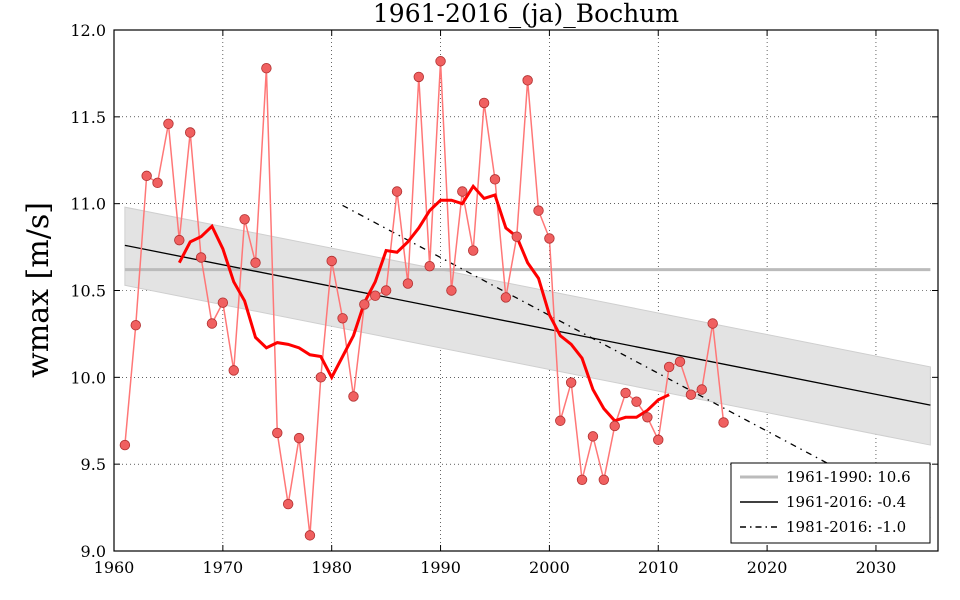 The image size is (960, 600). Describe the element at coordinates (88, 377) in the screenshot. I see `y-tick-label: 10.0` at that location.